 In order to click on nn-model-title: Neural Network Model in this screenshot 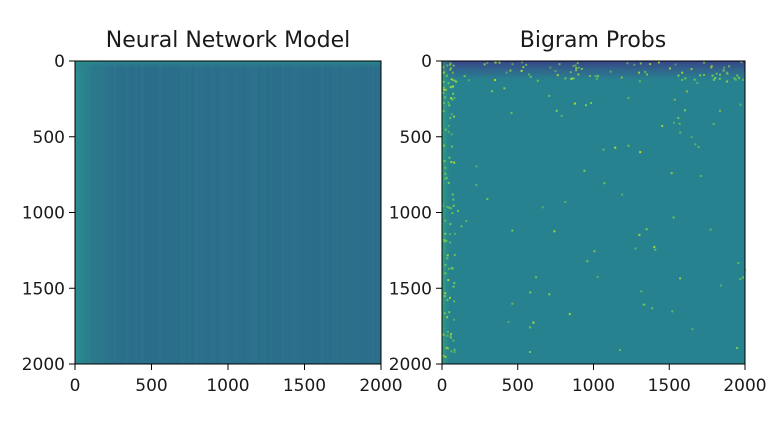, I will do `click(228, 40)`.